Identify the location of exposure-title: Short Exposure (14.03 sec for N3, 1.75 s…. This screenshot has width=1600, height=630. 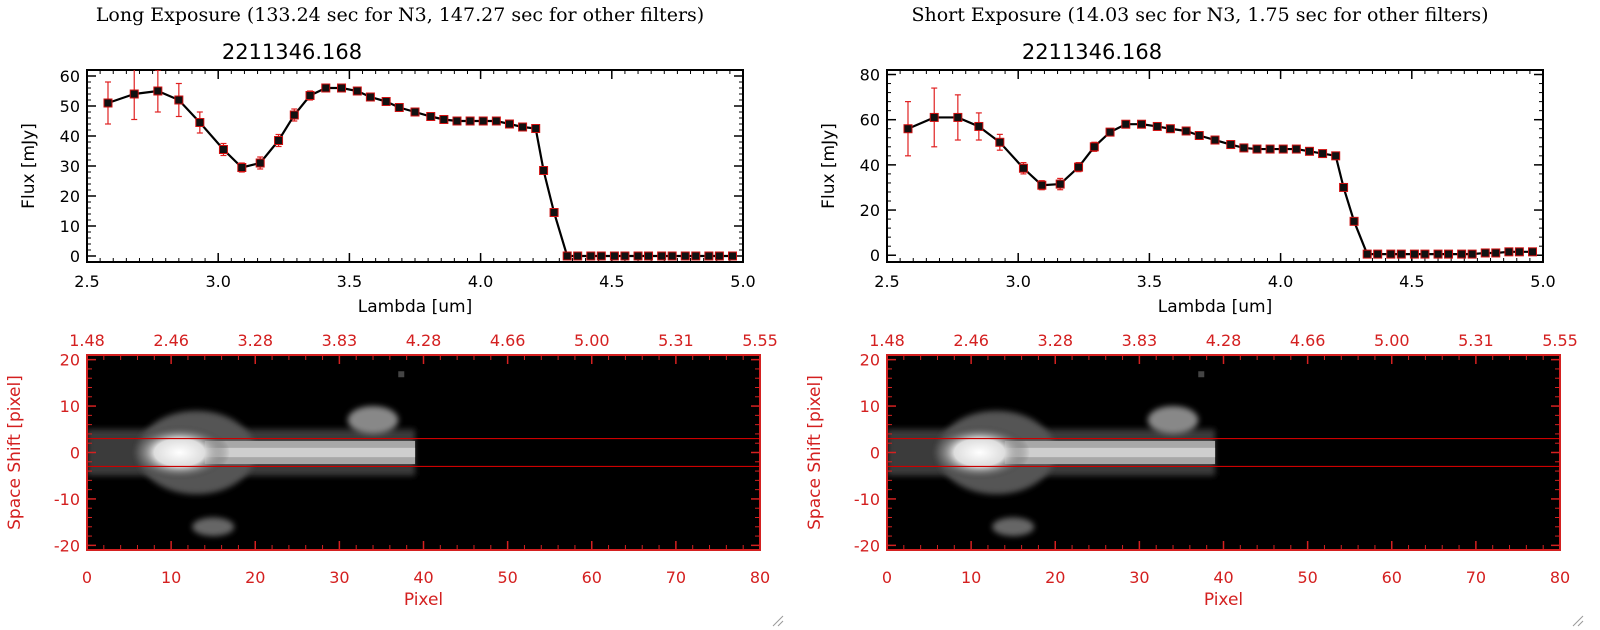
(1200, 15).